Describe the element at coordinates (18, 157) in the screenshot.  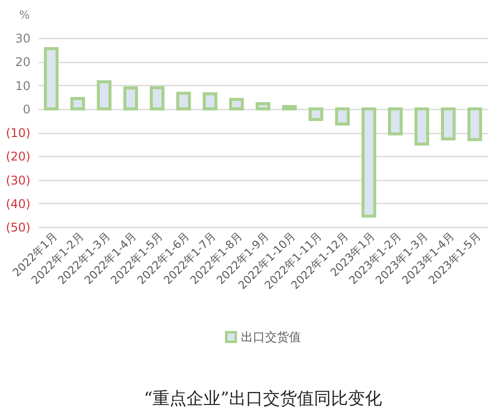
I see `y-tick-label: (20)` at that location.